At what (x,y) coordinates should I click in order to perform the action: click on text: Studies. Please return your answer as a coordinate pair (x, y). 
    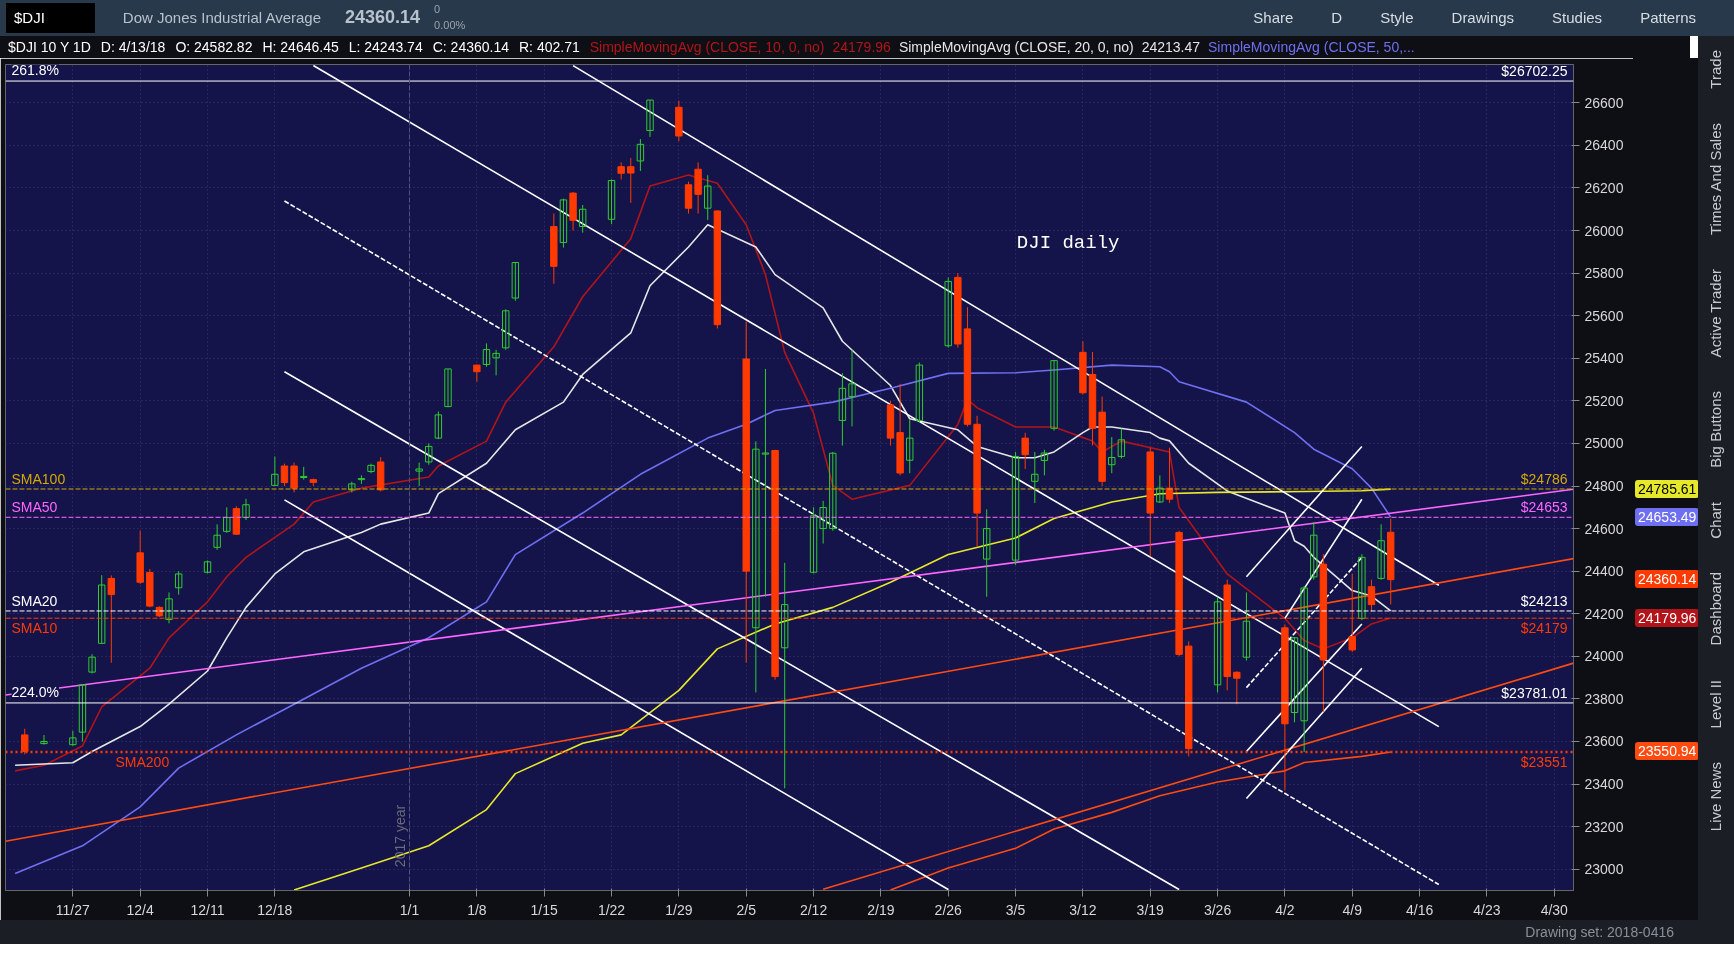
    Looking at the image, I should click on (1577, 18).